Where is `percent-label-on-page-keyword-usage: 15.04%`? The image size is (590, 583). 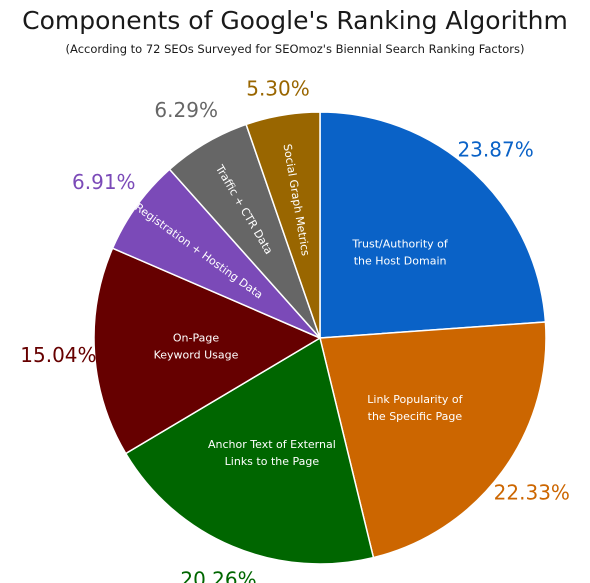 percent-label-on-page-keyword-usage: 15.04% is located at coordinates (58, 355).